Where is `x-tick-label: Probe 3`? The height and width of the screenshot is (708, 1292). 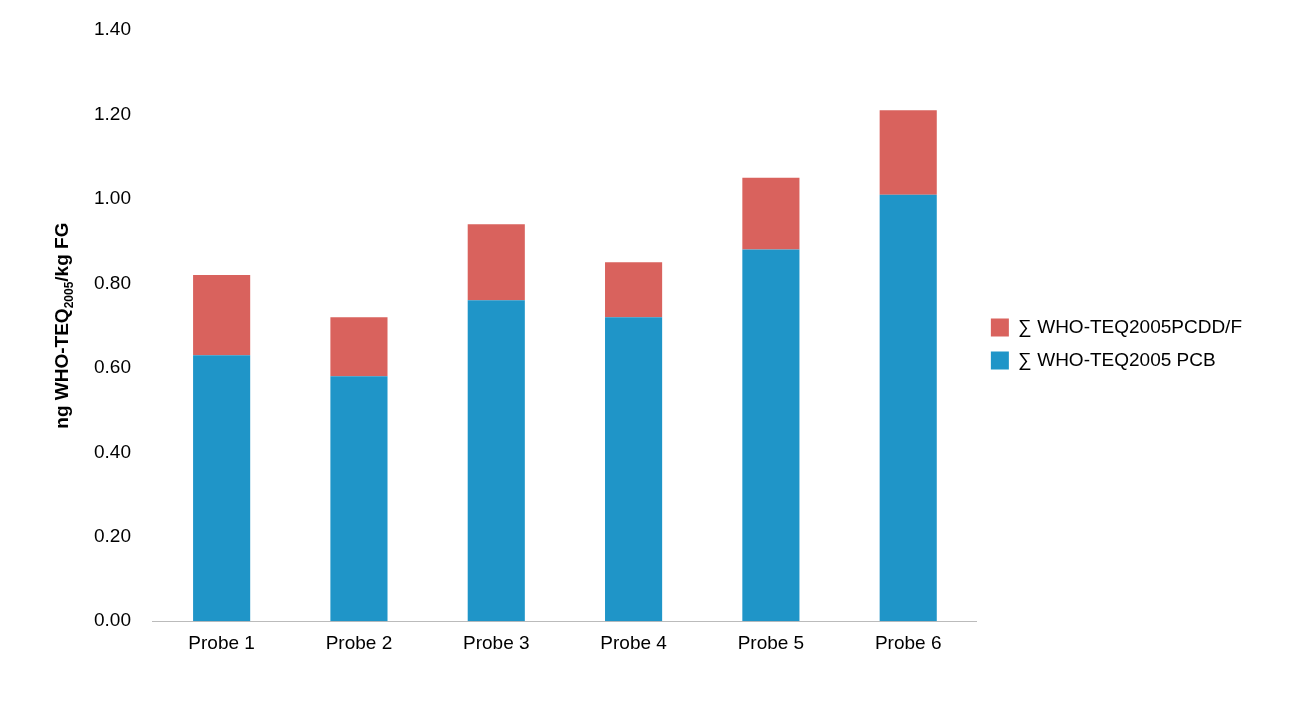 x-tick-label: Probe 3 is located at coordinates (496, 642).